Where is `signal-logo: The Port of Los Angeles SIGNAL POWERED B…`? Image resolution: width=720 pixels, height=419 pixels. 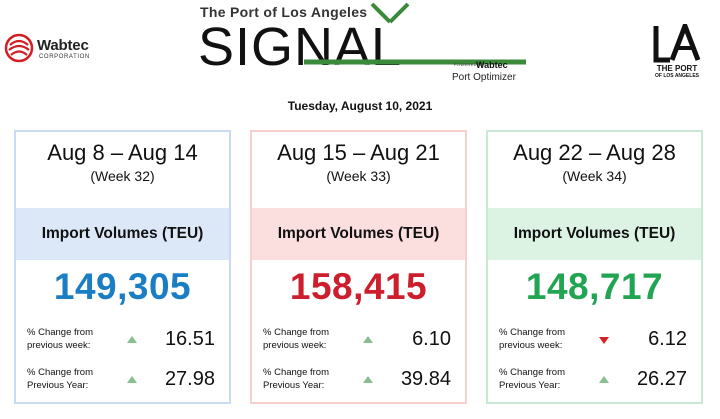 signal-logo: The Port of Los Angeles SIGNAL POWERED B… is located at coordinates (351, 47).